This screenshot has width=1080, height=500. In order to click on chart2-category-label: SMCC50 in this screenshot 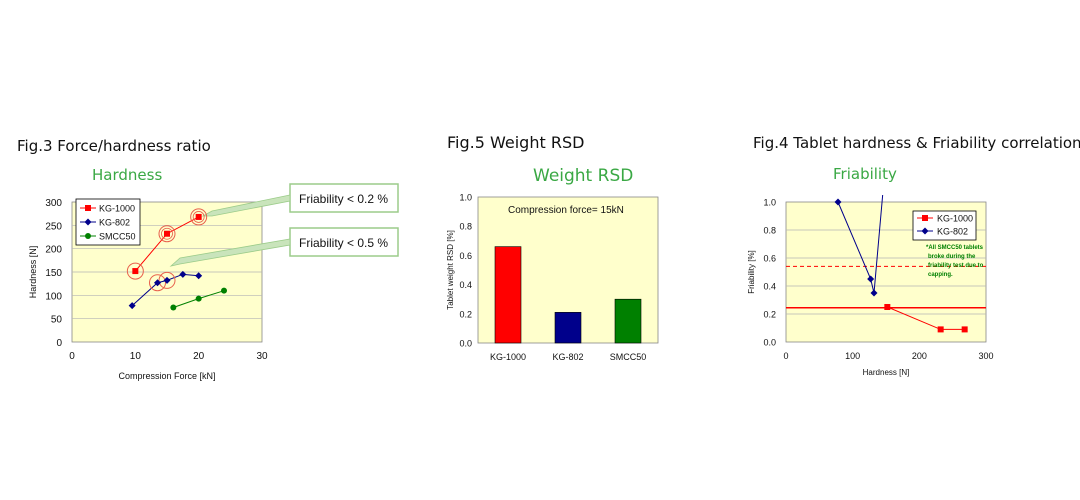, I will do `click(628, 357)`.